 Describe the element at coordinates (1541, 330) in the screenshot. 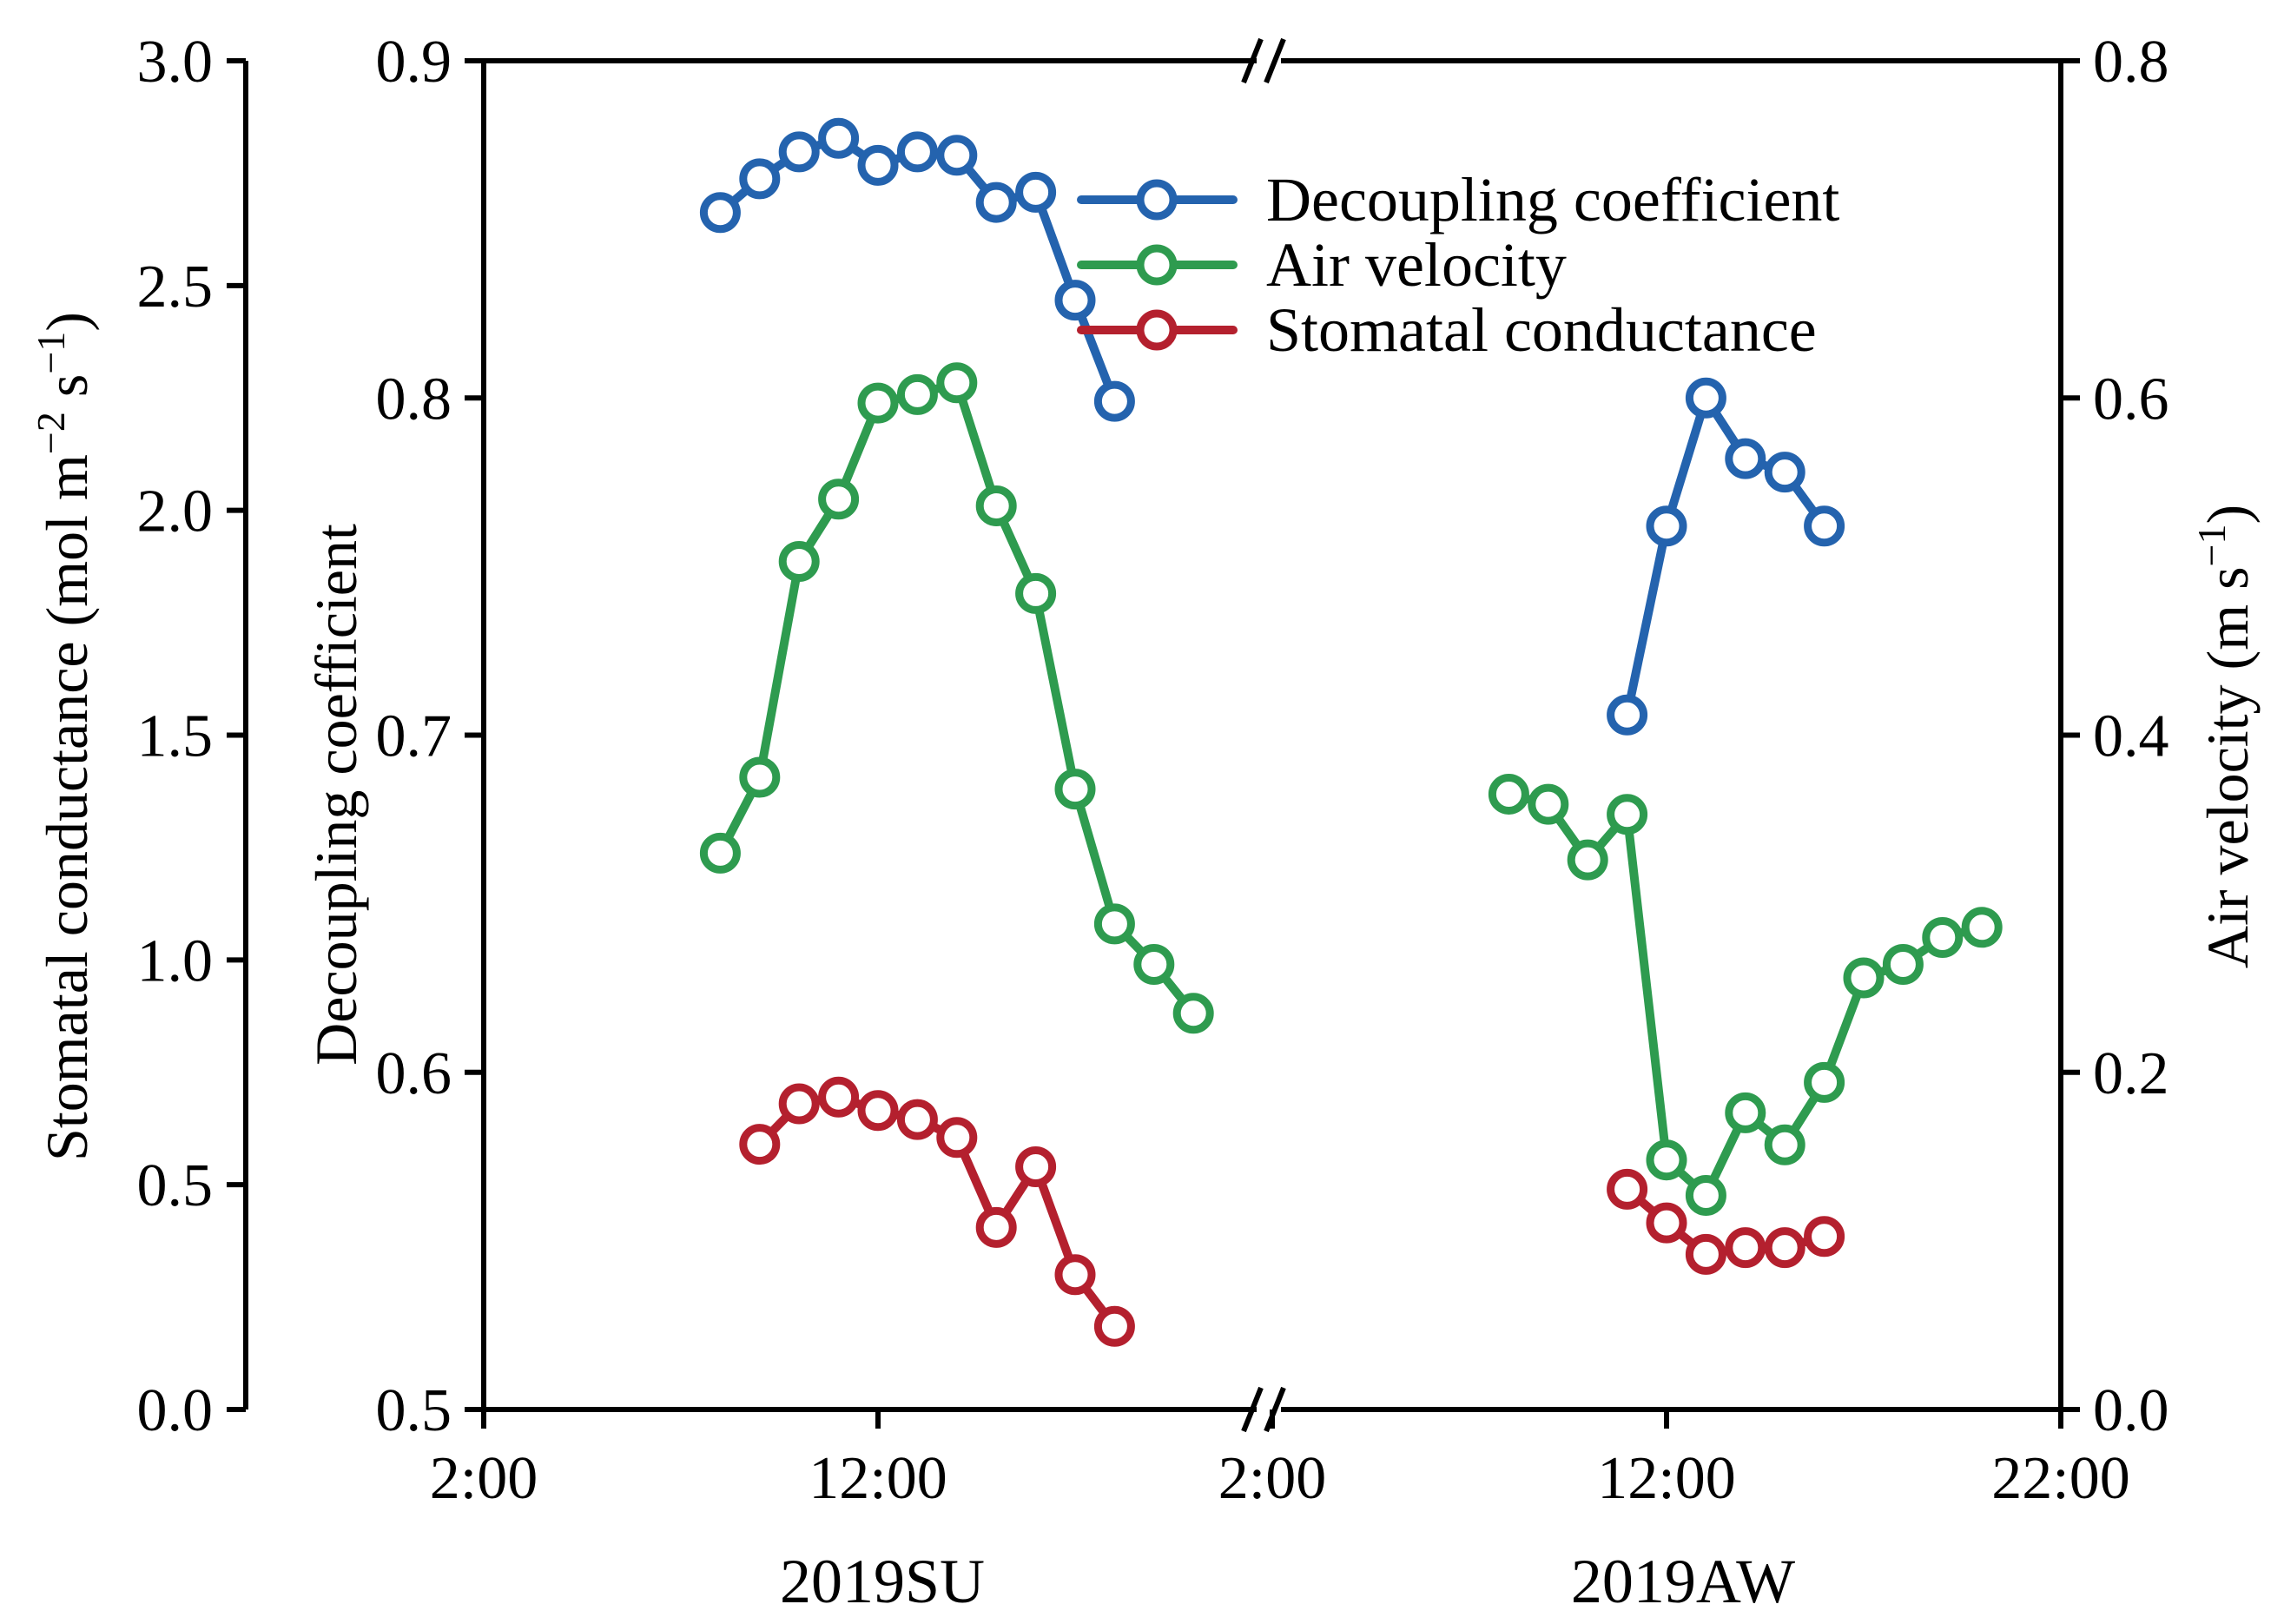

I see `legend-label-stomatal: Stomatal conductance` at that location.